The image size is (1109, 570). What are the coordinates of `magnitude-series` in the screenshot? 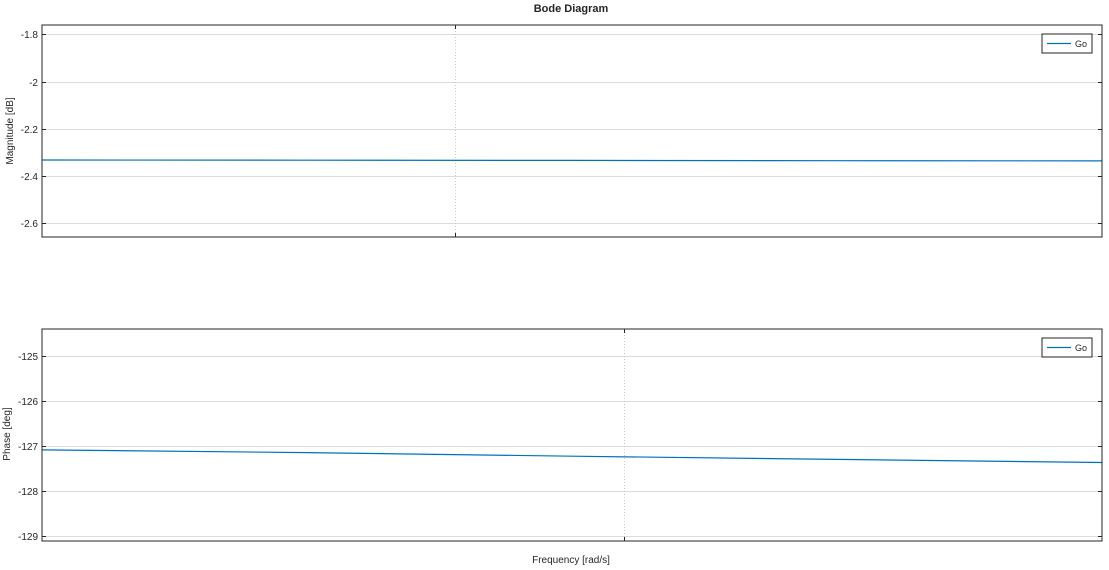 It's located at (572, 160).